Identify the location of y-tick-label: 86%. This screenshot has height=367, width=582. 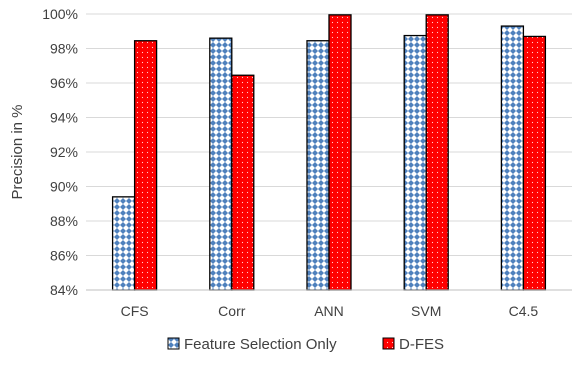
(64, 256).